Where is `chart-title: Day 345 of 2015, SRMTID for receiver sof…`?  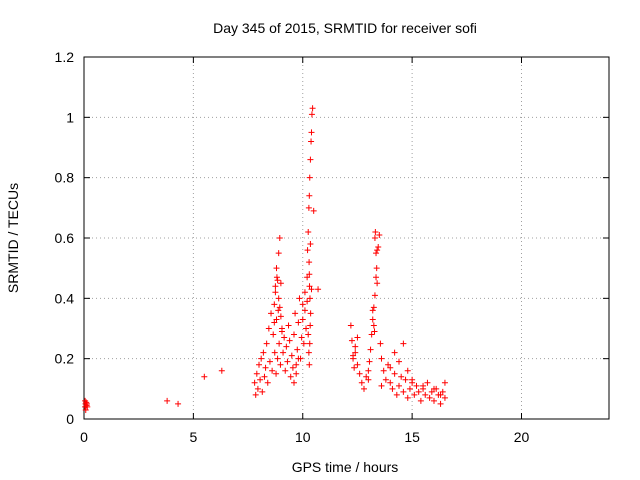 chart-title: Day 345 of 2015, SRMTID for receiver sof… is located at coordinates (345, 28).